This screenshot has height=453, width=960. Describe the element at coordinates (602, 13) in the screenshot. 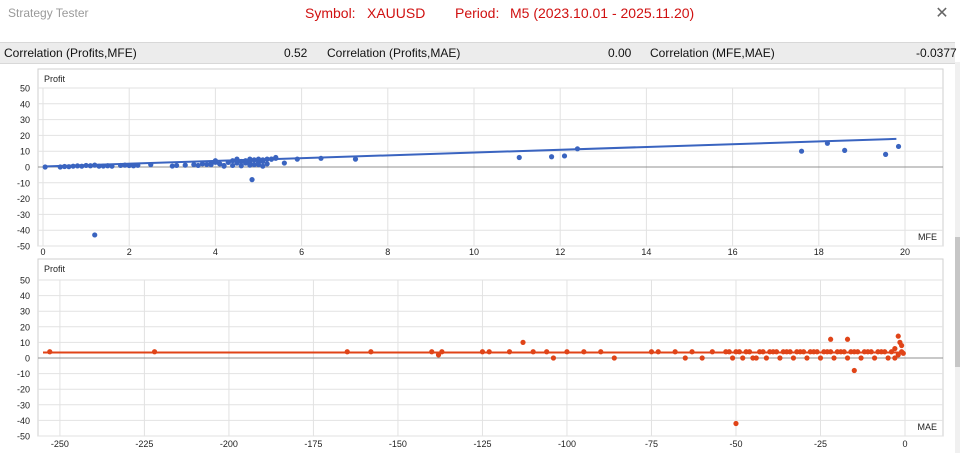

I see `period-value: M5 (2023.10.01 - 2025.11.20)` at that location.